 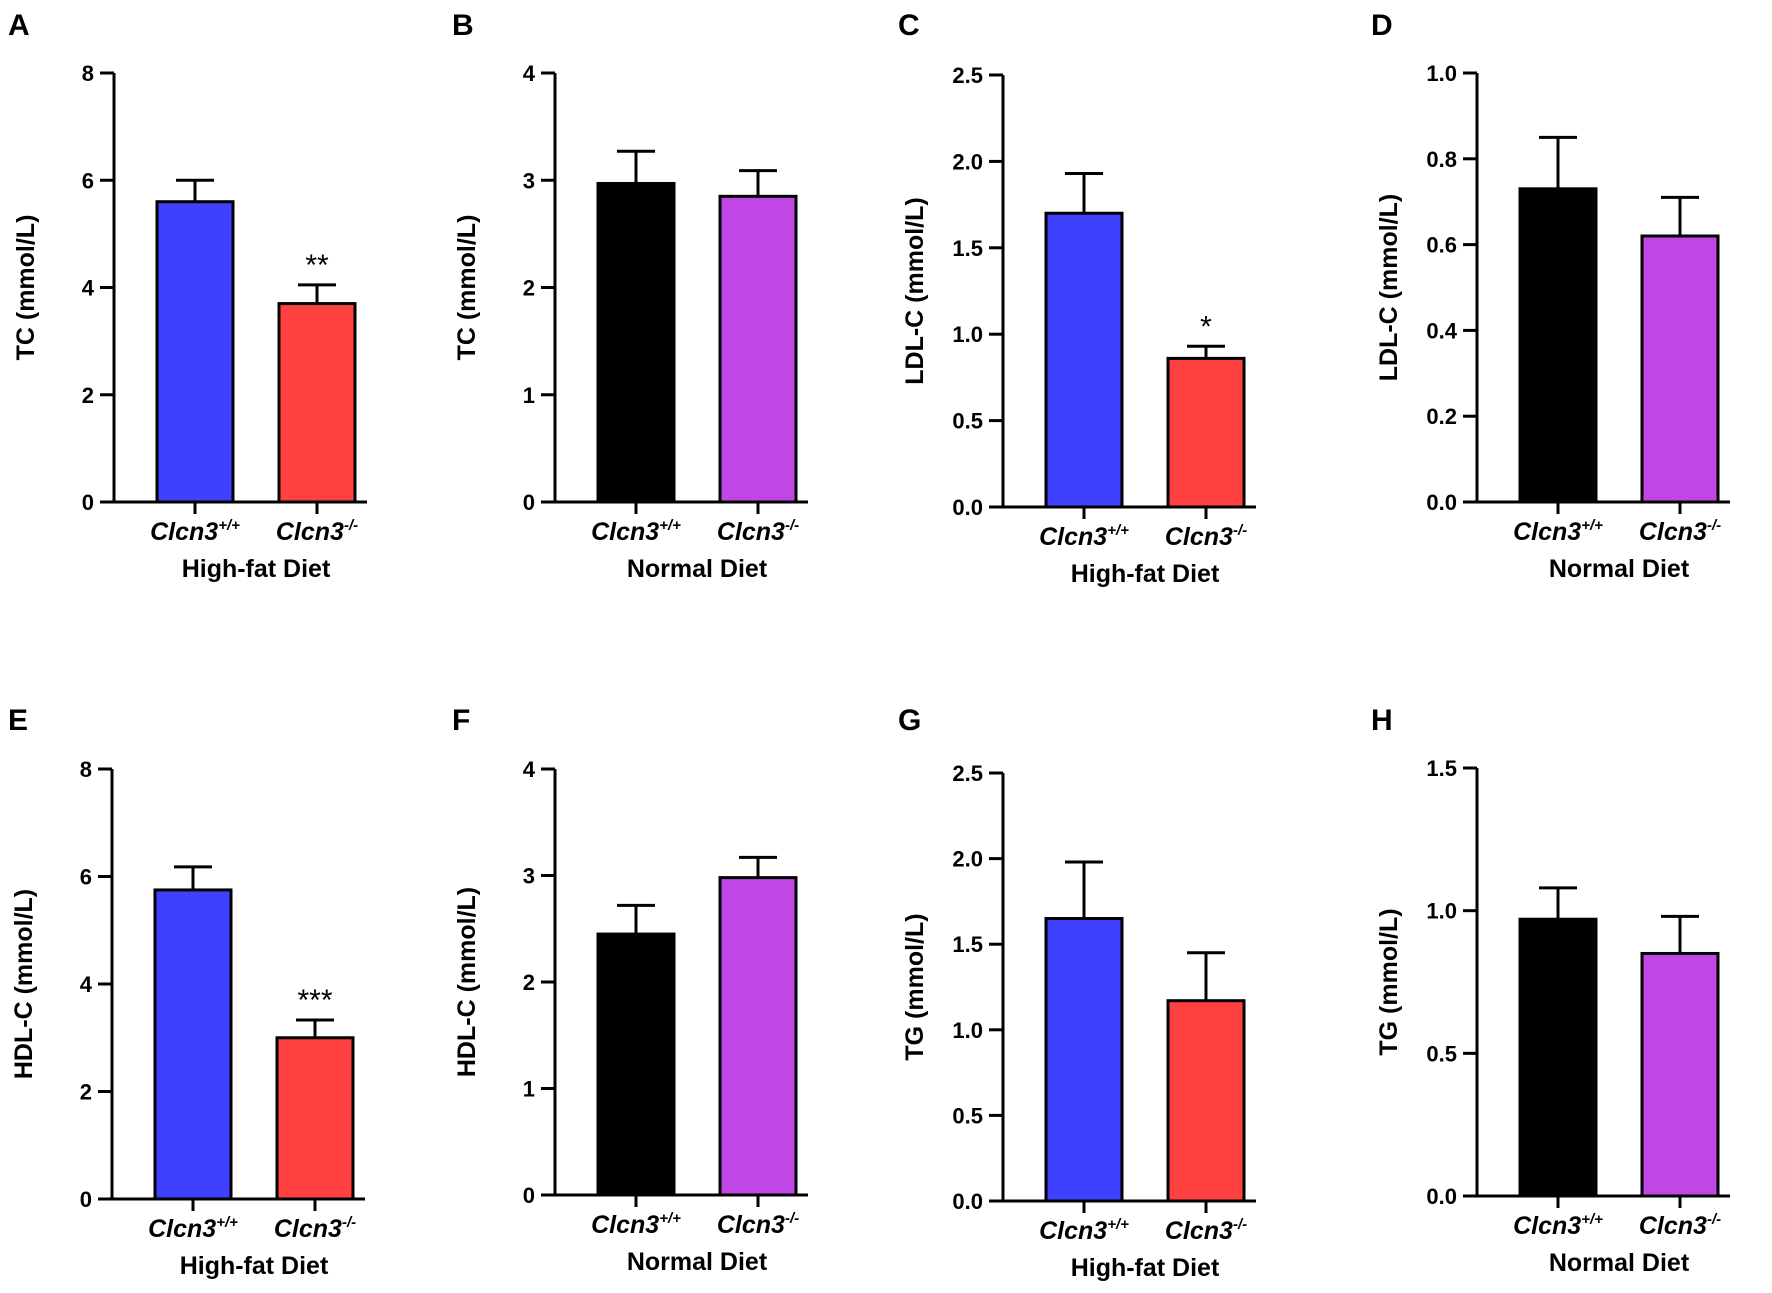 What do you see at coordinates (461, 720) in the screenshot?
I see `panel-letter: F` at bounding box center [461, 720].